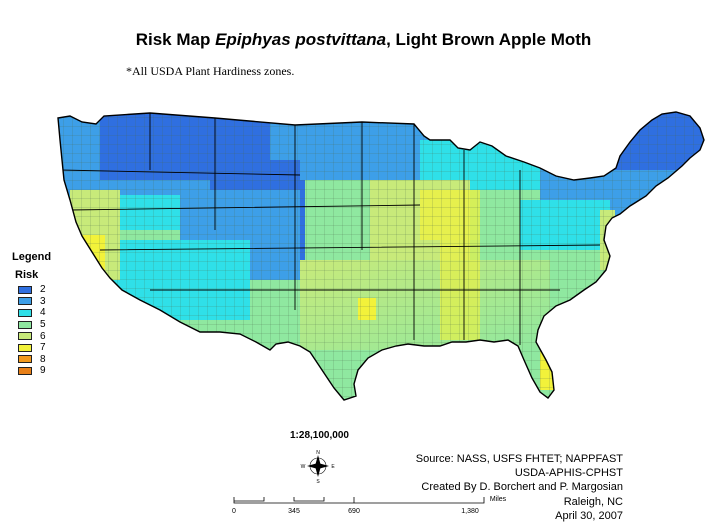 The image size is (727, 523). I want to click on title-species: Epiphyas postvittana, so click(301, 39).